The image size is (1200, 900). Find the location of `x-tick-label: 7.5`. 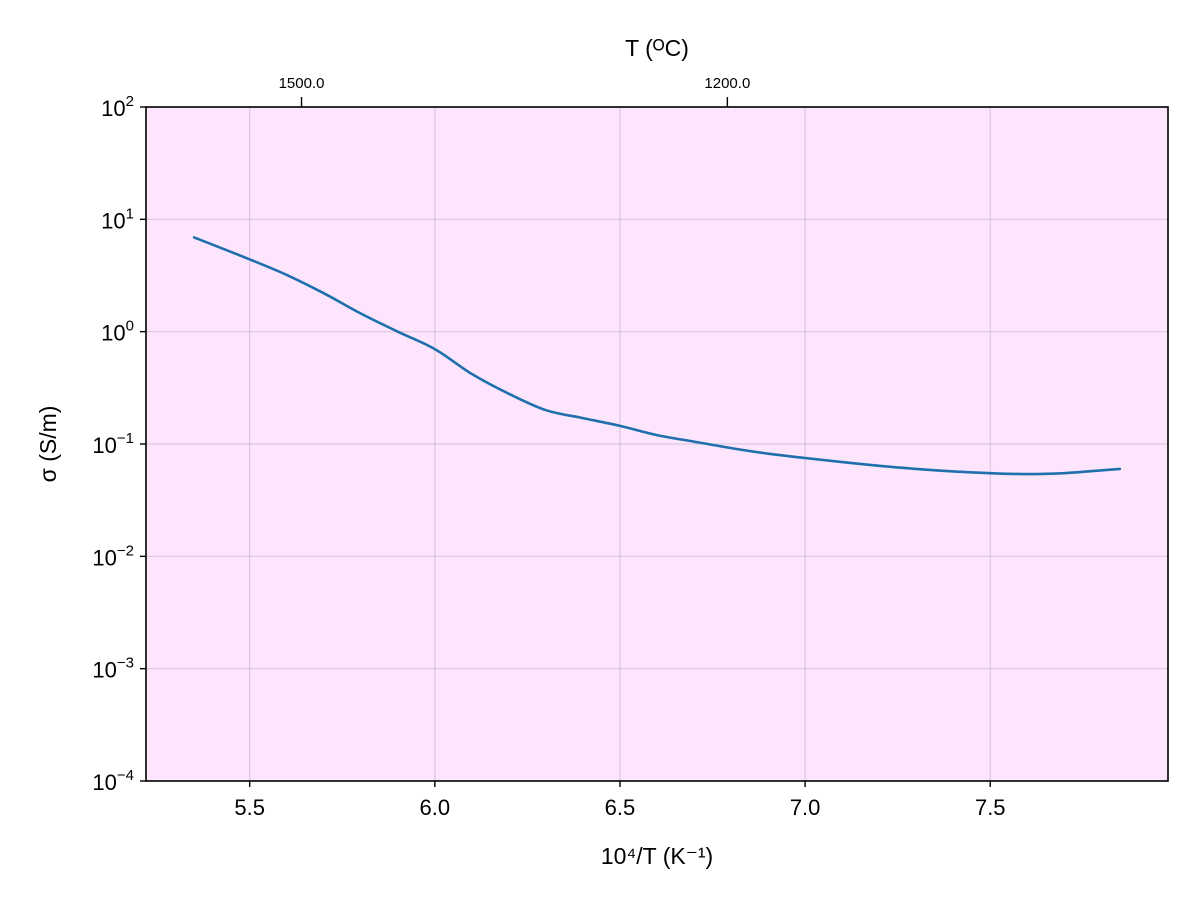

x-tick-label: 7.5 is located at coordinates (990, 807).